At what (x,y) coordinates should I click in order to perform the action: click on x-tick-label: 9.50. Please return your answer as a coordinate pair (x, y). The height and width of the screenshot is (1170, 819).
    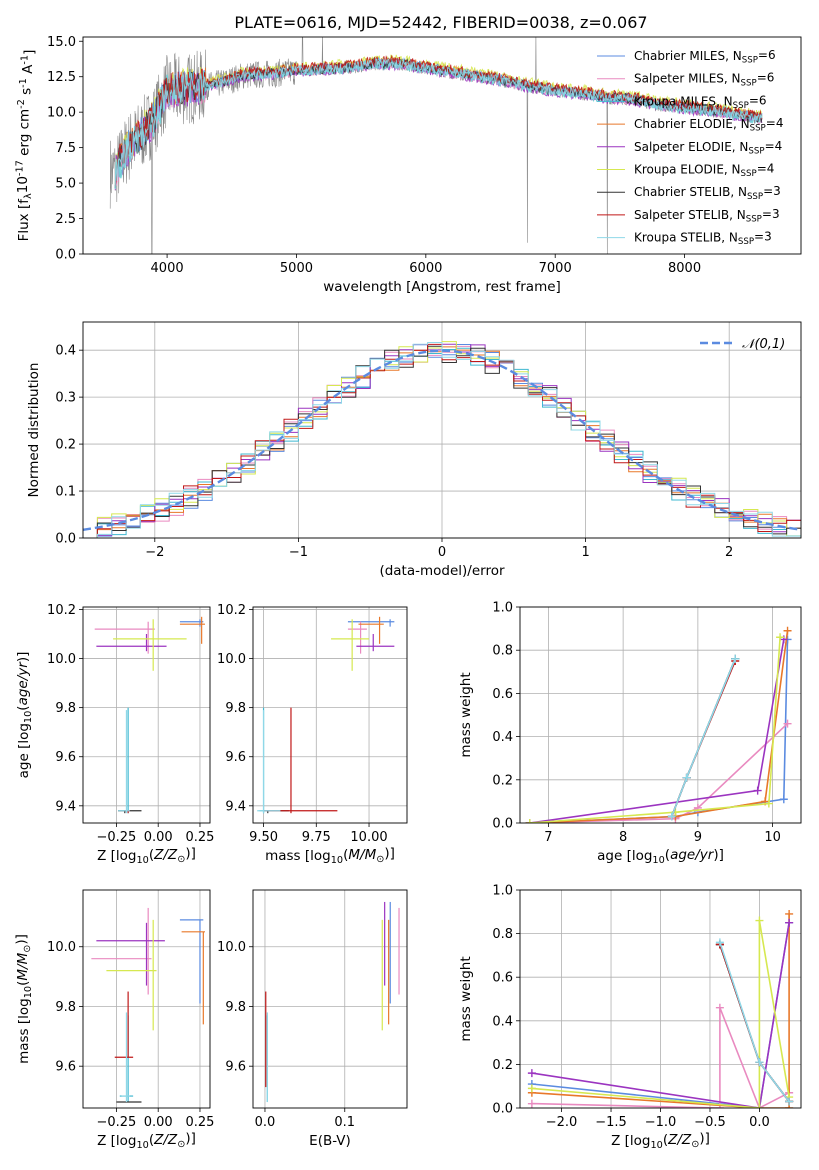
    Looking at the image, I should click on (263, 837).